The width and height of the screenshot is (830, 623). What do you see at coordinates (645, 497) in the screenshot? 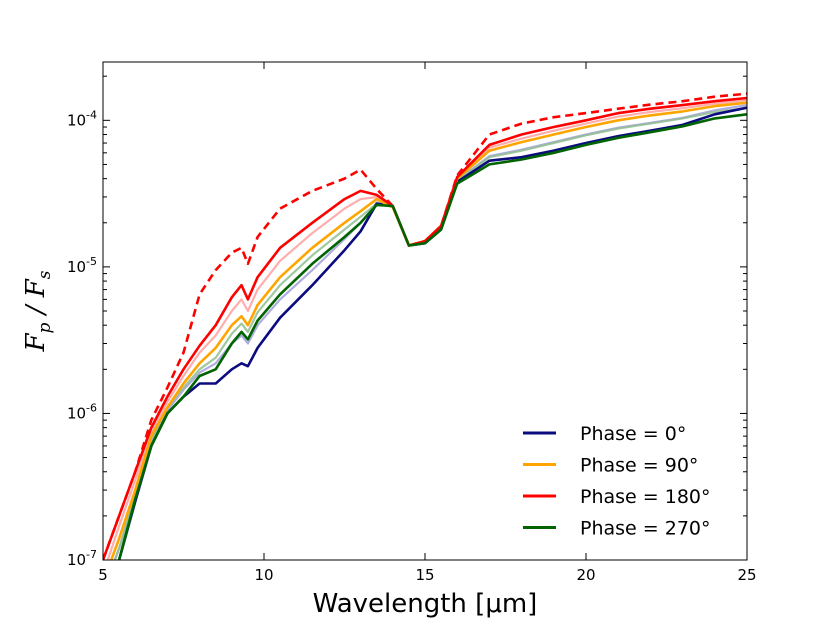
I see `legend-label-phase-180: Phase = 180°` at bounding box center [645, 497].